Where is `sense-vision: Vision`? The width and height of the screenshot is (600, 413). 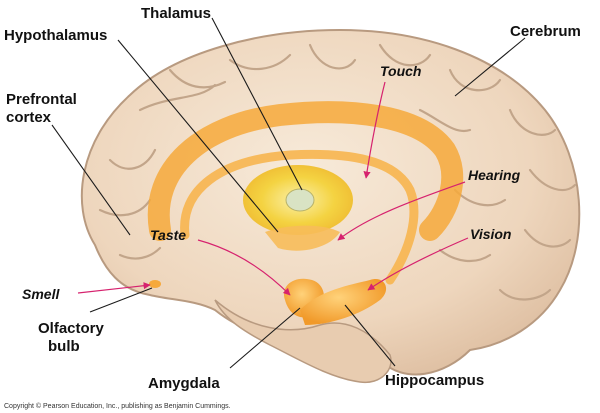
sense-vision: Vision is located at coordinates (491, 234).